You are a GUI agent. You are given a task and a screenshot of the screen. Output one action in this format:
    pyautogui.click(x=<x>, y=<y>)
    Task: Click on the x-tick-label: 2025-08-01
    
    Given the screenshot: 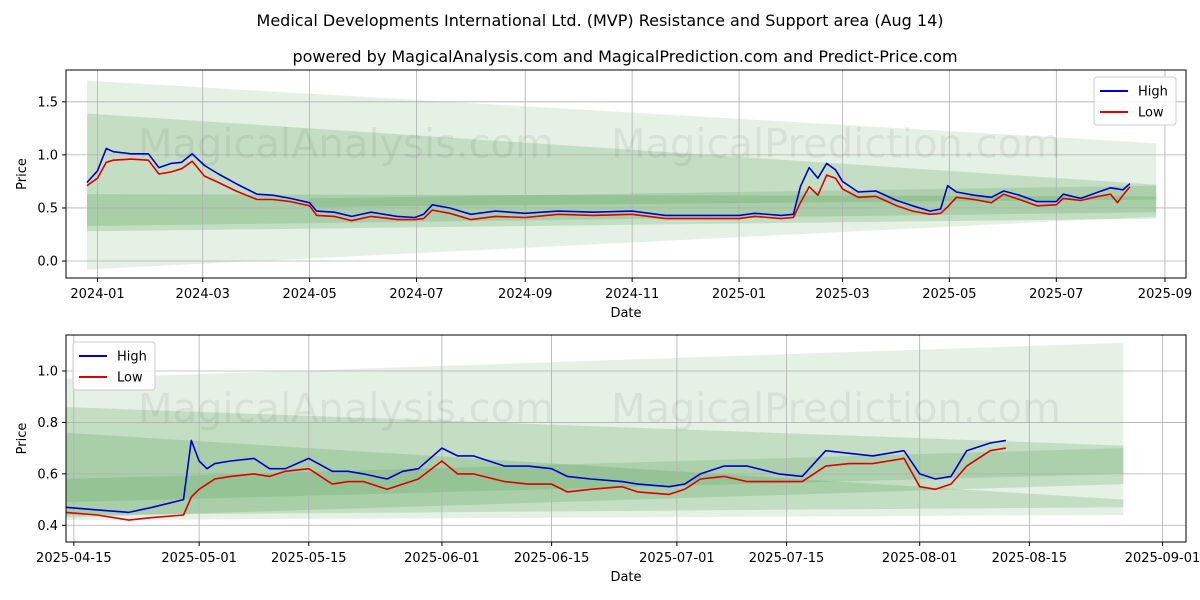 What is the action you would take?
    pyautogui.click(x=920, y=558)
    